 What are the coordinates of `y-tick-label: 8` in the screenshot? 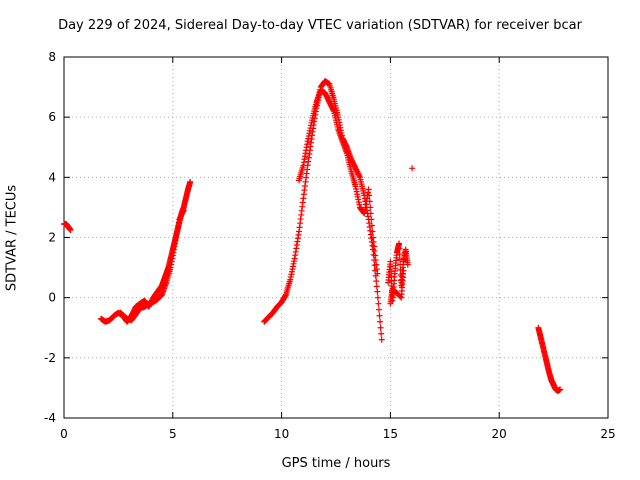 It's located at (52, 57).